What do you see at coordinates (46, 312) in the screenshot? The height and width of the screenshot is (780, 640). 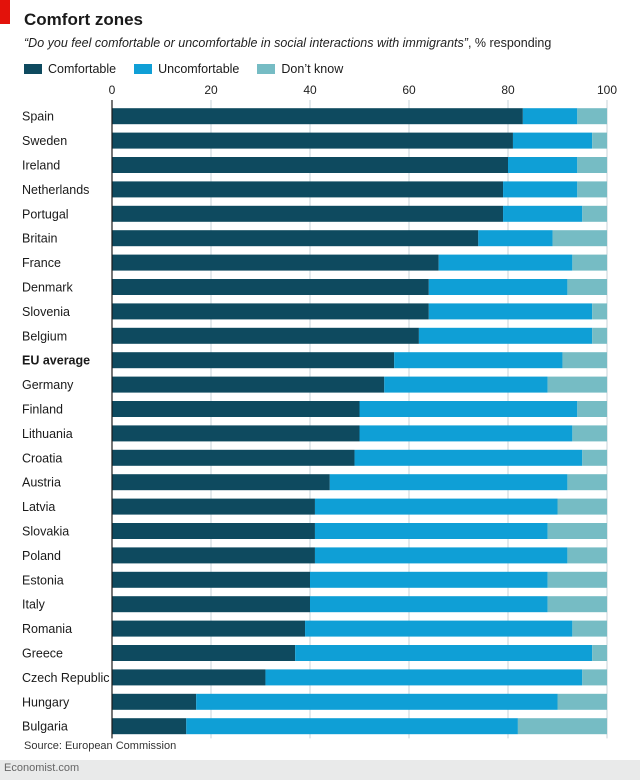 I see `country-label-slovenia: Slovenia` at bounding box center [46, 312].